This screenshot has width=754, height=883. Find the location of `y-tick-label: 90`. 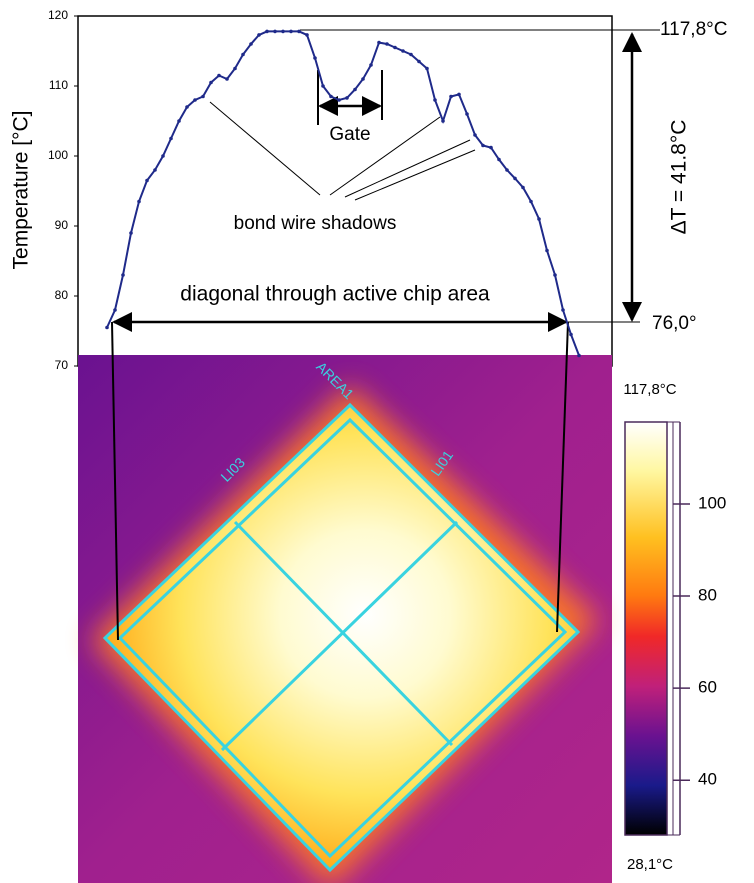

y-tick-label: 90 is located at coordinates (62, 225).